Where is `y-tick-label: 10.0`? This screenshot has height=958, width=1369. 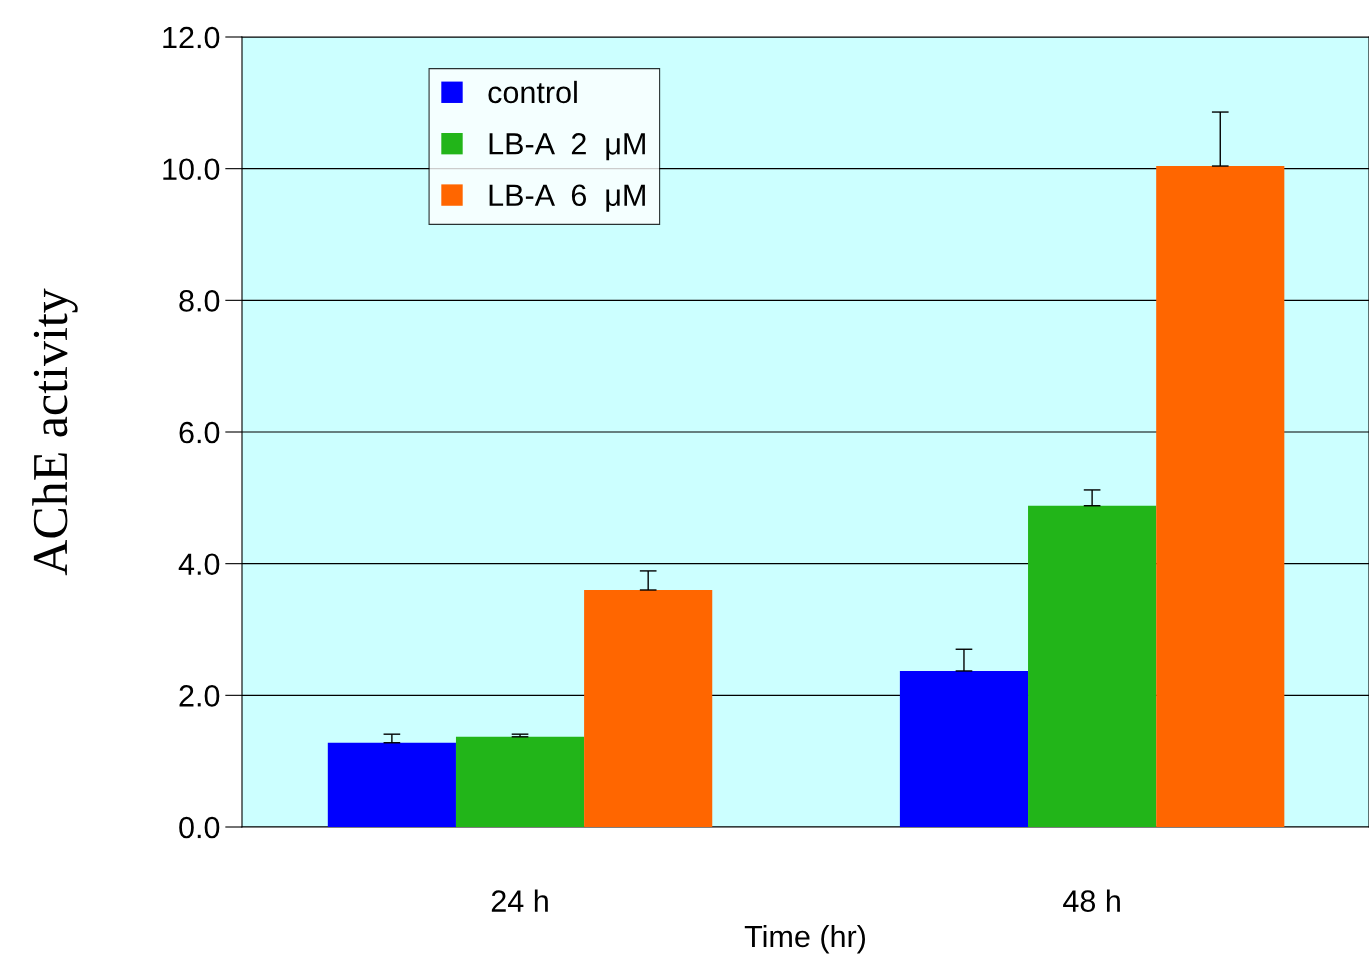 y-tick-label: 10.0 is located at coordinates (191, 169).